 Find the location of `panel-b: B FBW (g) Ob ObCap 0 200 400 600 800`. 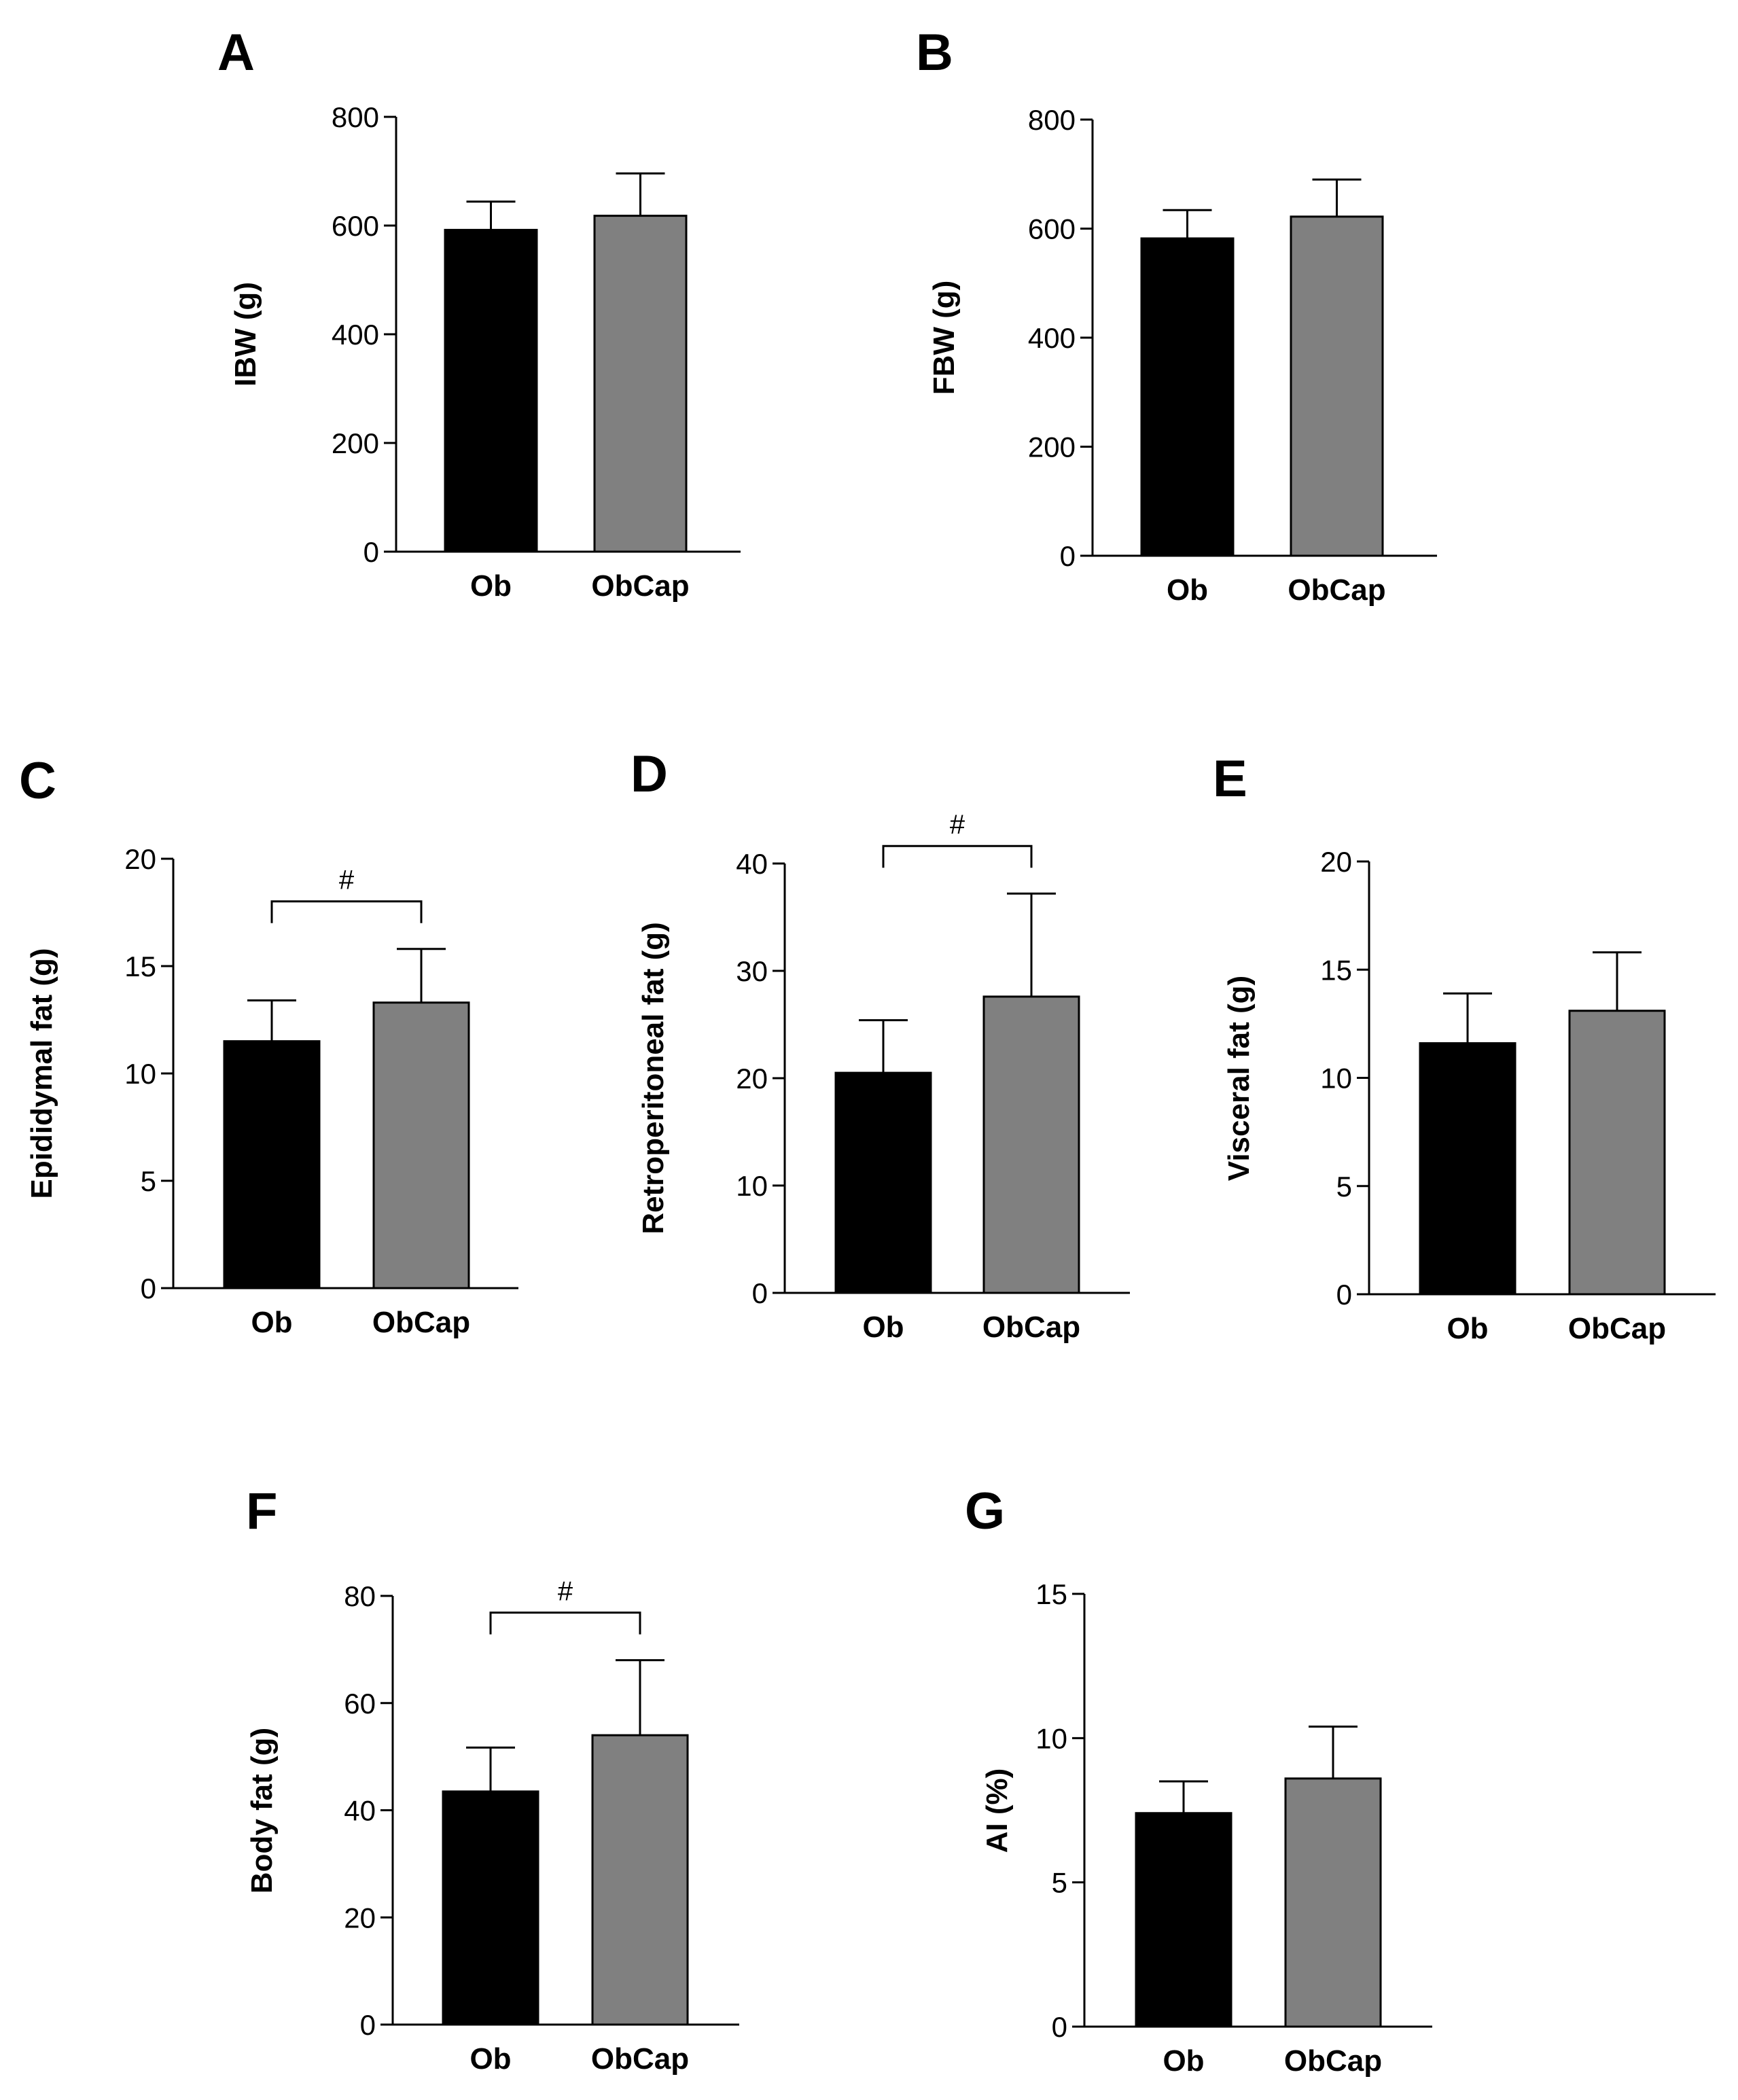

panel-b: B FBW (g) Ob ObCap 0 200 400 600 800 is located at coordinates (1176, 315).